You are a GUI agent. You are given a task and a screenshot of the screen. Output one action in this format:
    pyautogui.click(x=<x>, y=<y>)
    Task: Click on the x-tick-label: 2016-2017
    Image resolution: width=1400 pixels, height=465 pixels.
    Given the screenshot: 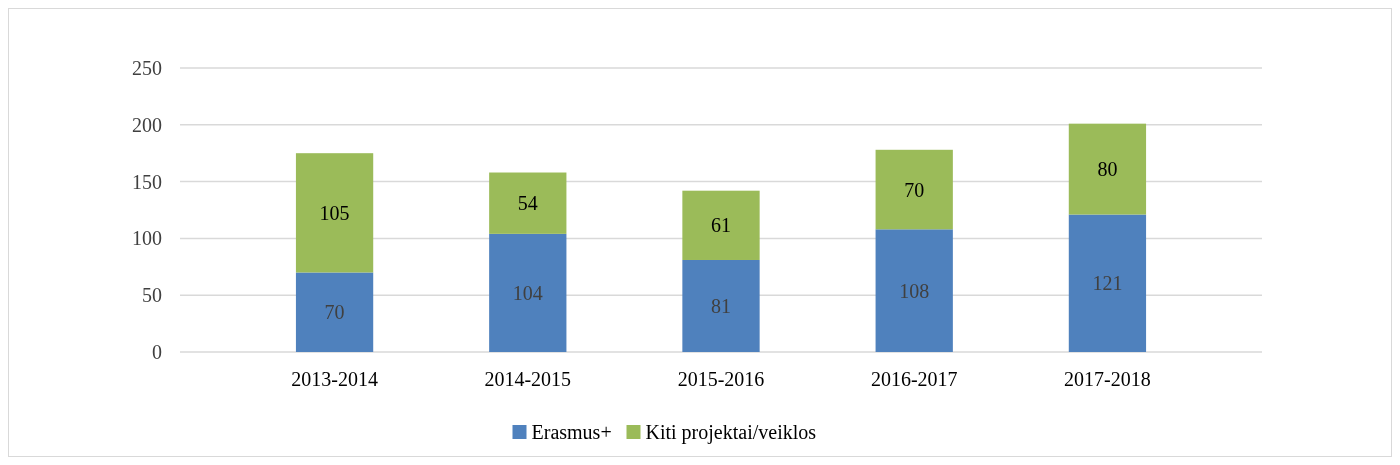 What is the action you would take?
    pyautogui.click(x=914, y=379)
    